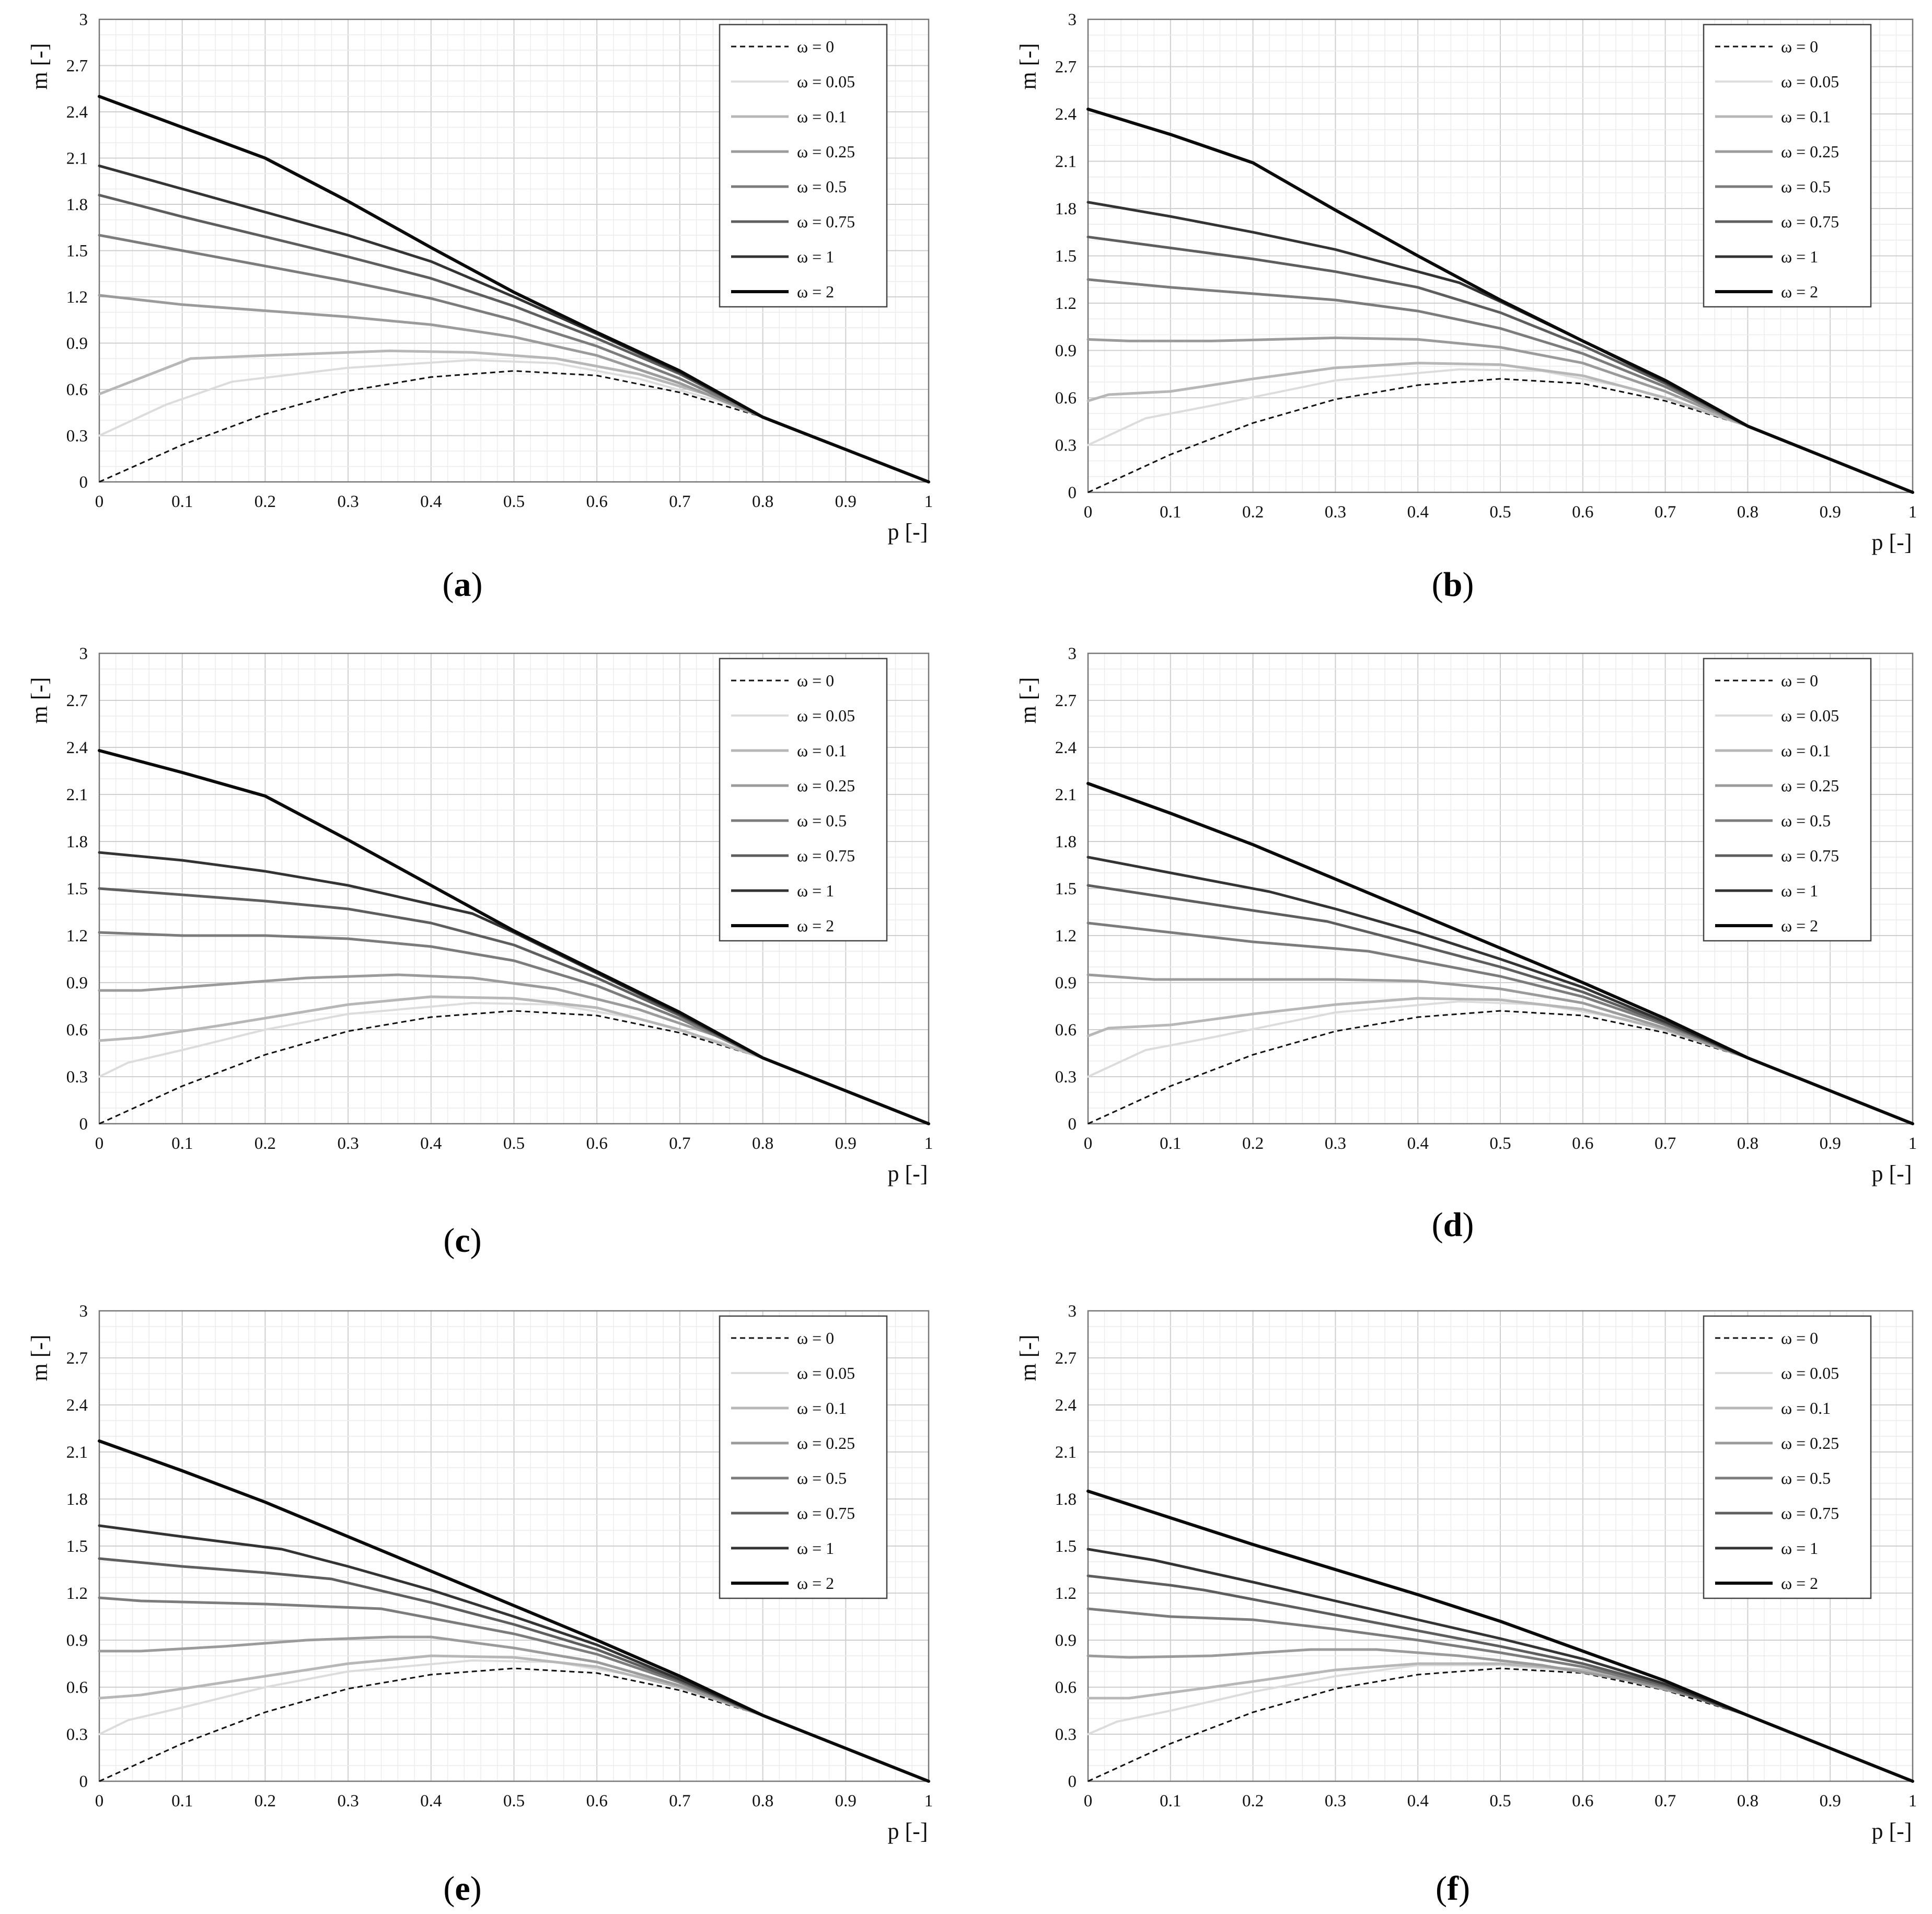 The height and width of the screenshot is (1914, 1932). Describe the element at coordinates (822, 1478) in the screenshot. I see `legend-label: ω = 0.5` at that location.